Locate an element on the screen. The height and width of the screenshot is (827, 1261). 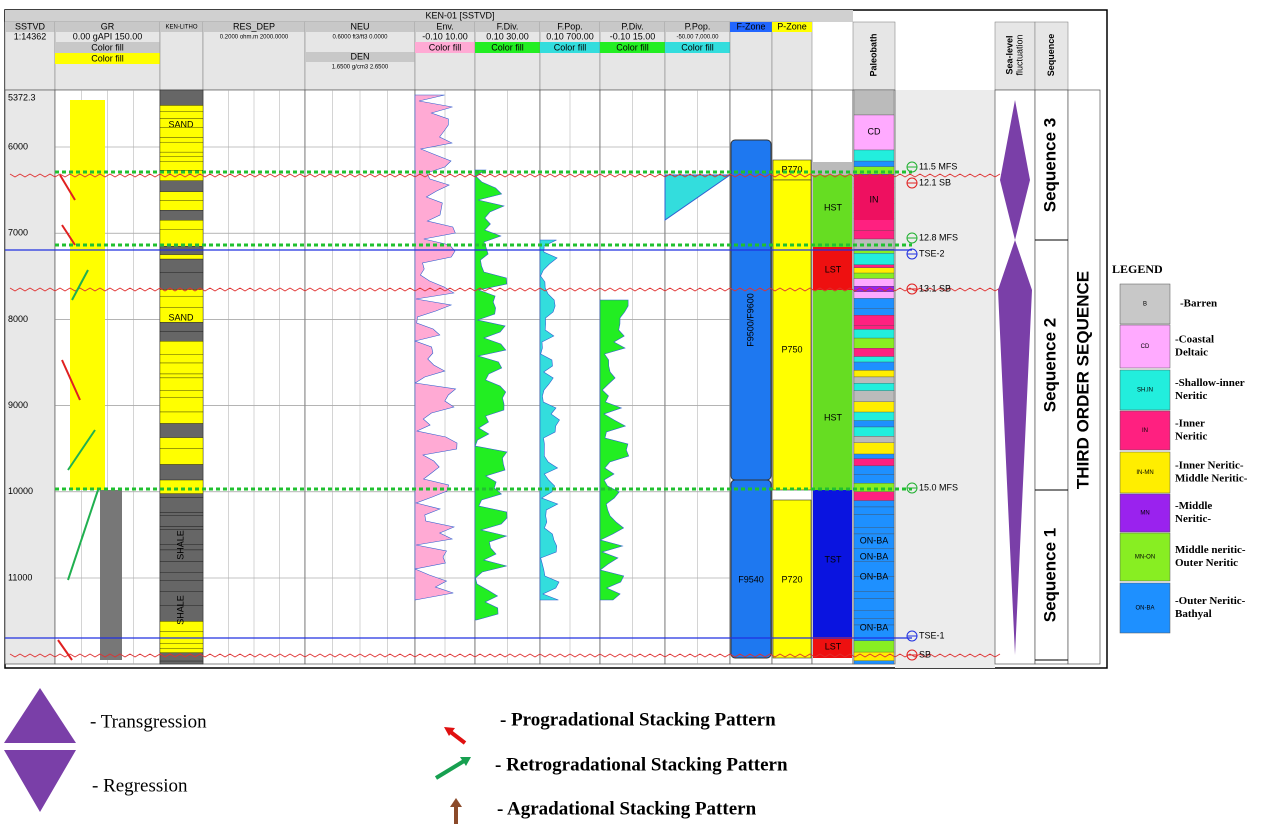
track-scale: -0.10 10.00 is located at coordinates (445, 36).